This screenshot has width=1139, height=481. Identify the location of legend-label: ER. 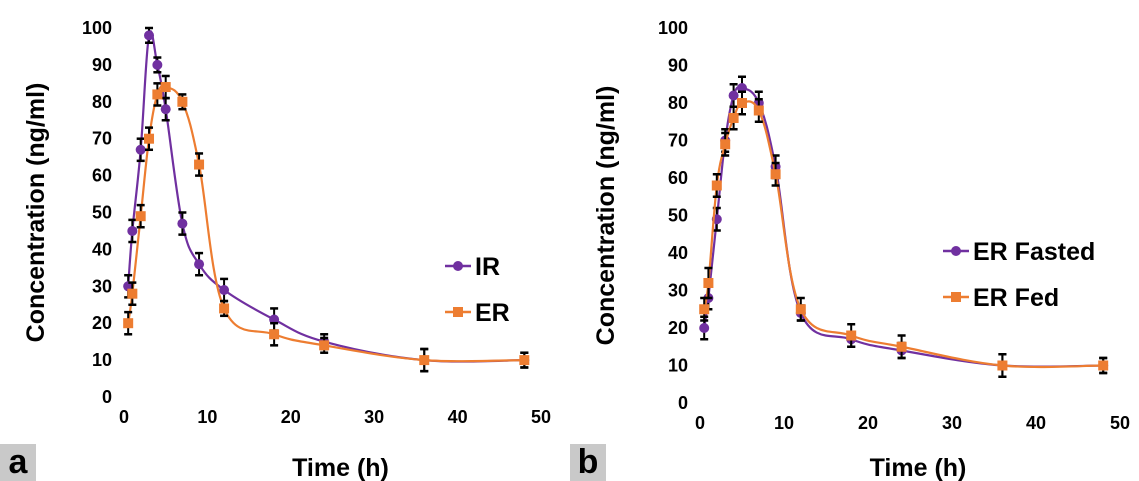
(492, 313).